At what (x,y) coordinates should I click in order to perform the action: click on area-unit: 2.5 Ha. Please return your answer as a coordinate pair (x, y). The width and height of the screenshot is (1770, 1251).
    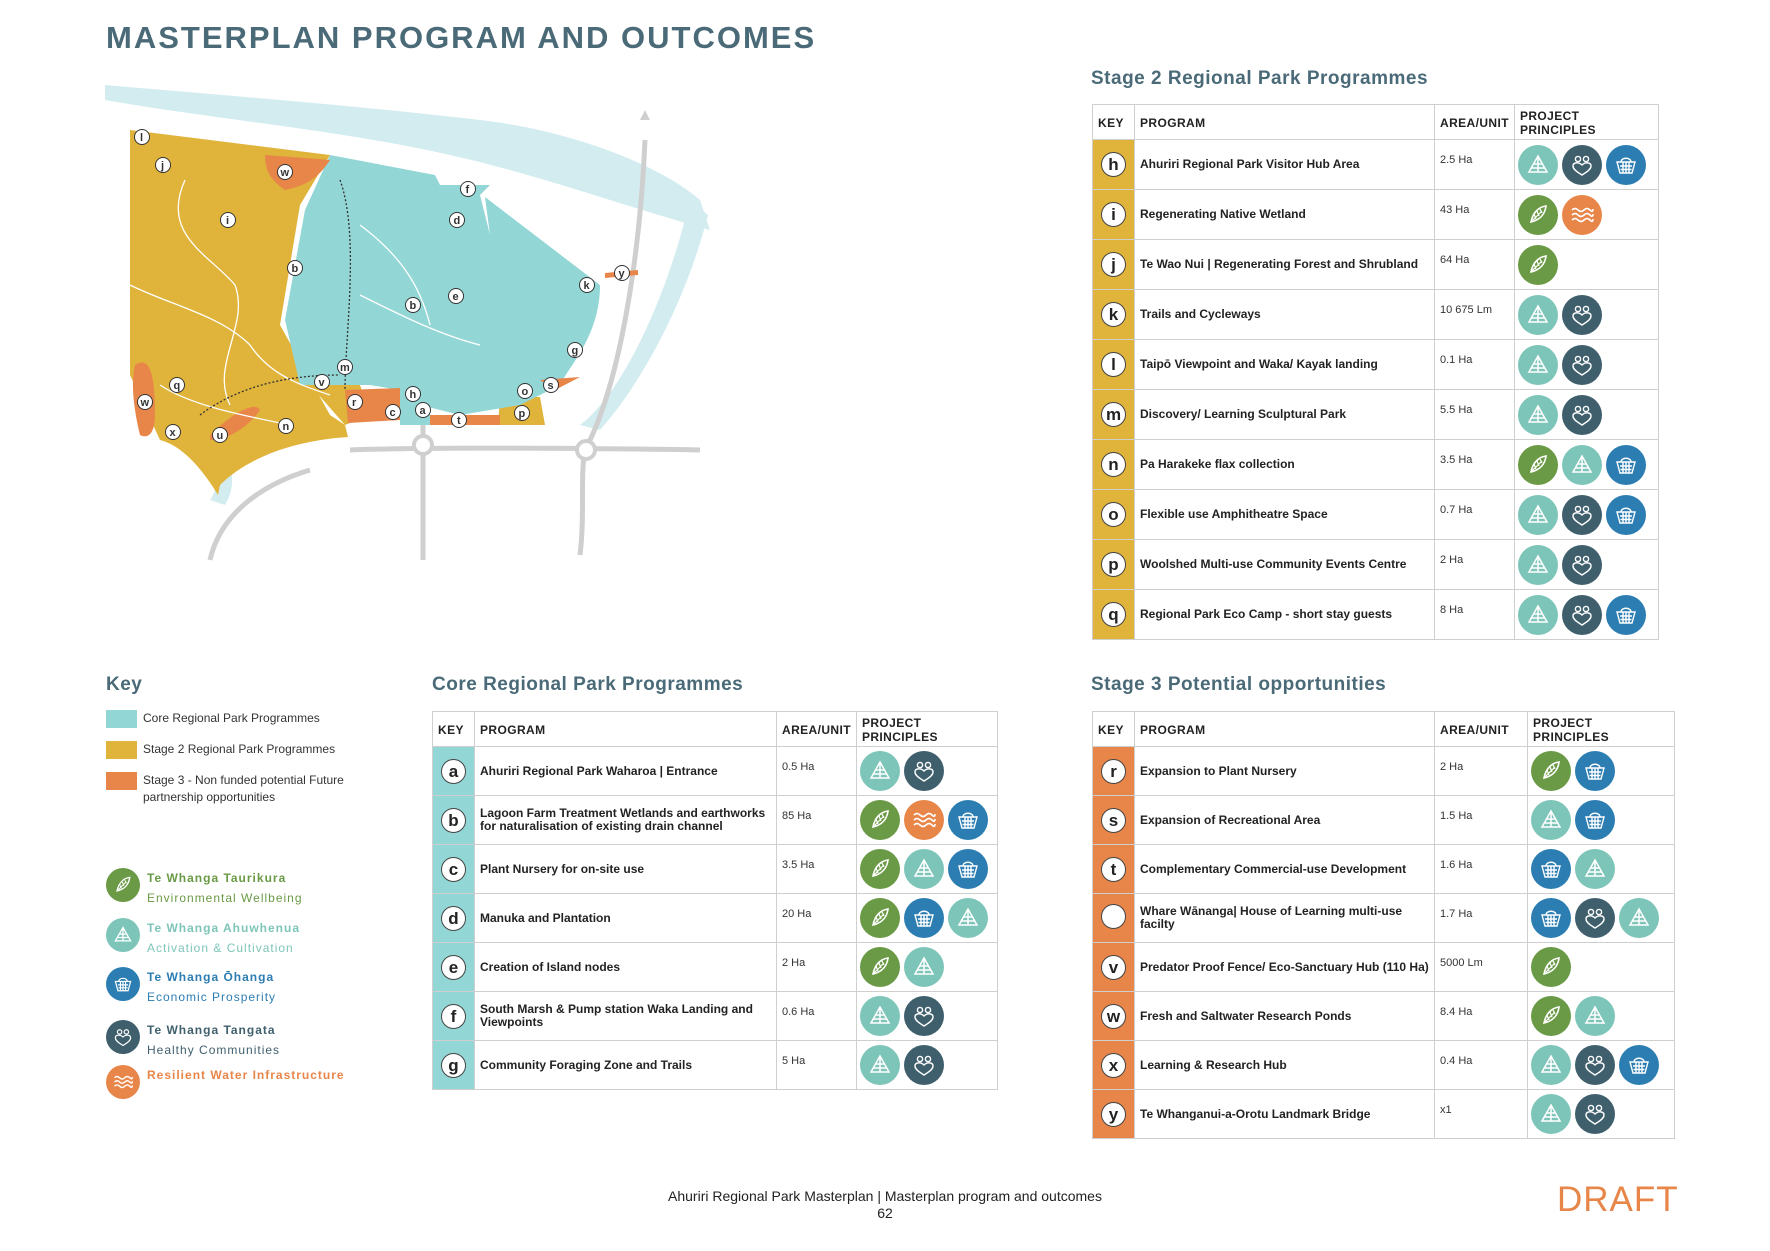
    Looking at the image, I should click on (1474, 164).